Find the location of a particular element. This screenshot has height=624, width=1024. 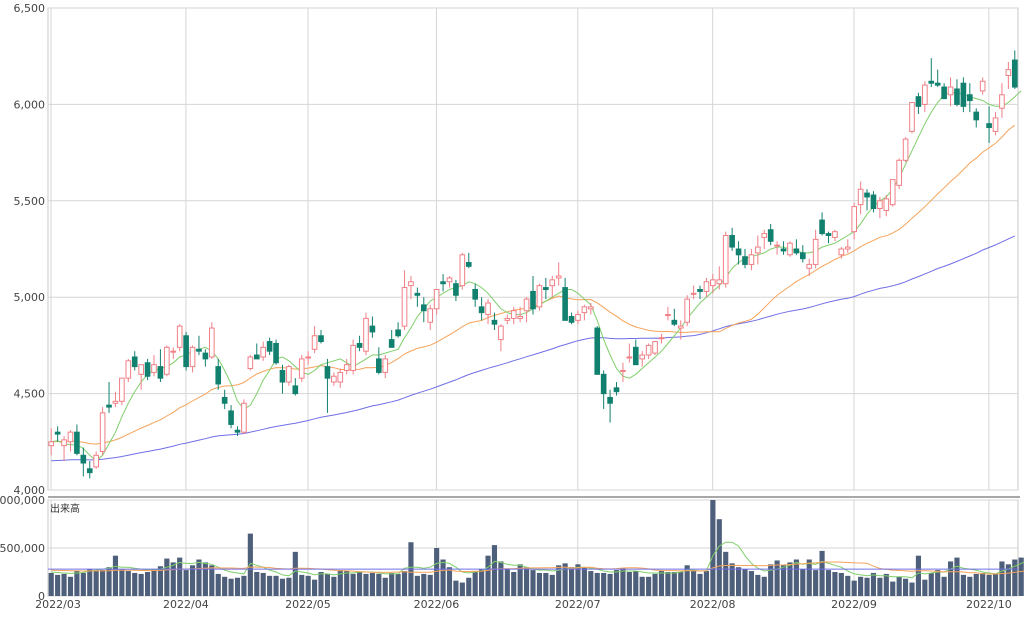

x-tick-label: 2022/03 is located at coordinates (58, 604).